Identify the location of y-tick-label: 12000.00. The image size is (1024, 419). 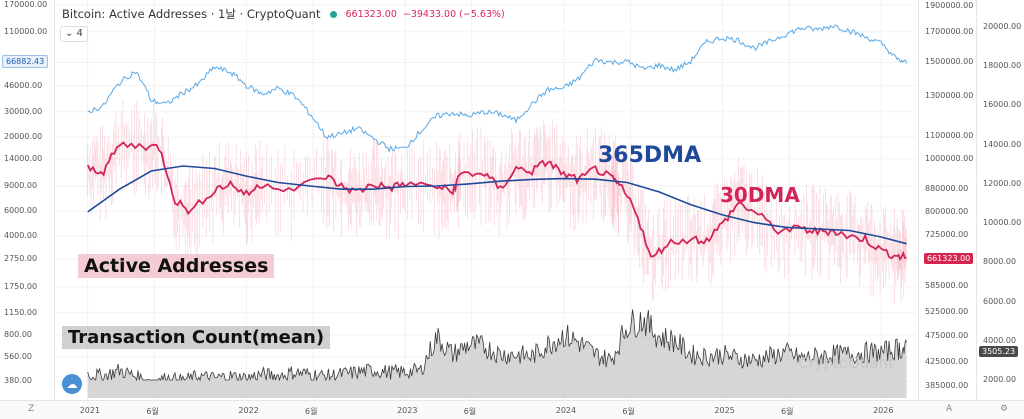
(1002, 183).